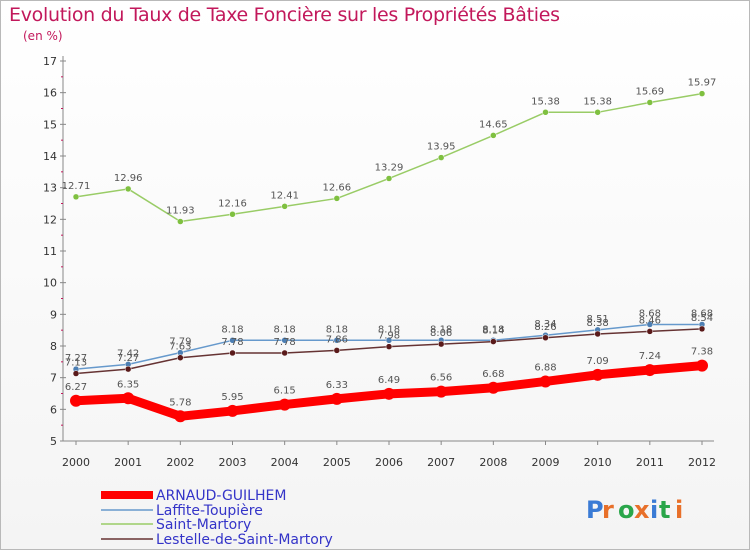 The width and height of the screenshot is (750, 551). What do you see at coordinates (50, 124) in the screenshot?
I see `y-tick-label: 15` at bounding box center [50, 124].